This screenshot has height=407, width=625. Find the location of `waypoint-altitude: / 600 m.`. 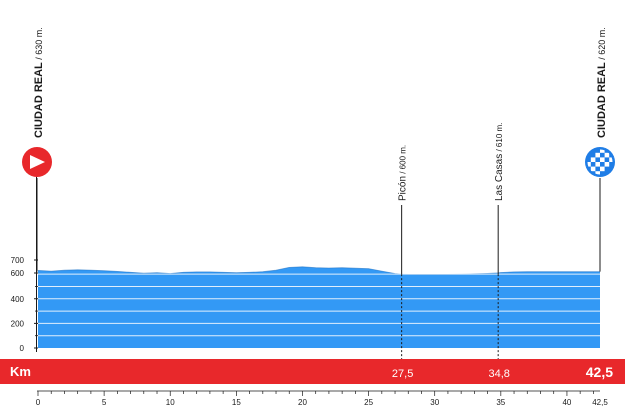

waypoint-altitude: / 600 m. is located at coordinates (403, 160).